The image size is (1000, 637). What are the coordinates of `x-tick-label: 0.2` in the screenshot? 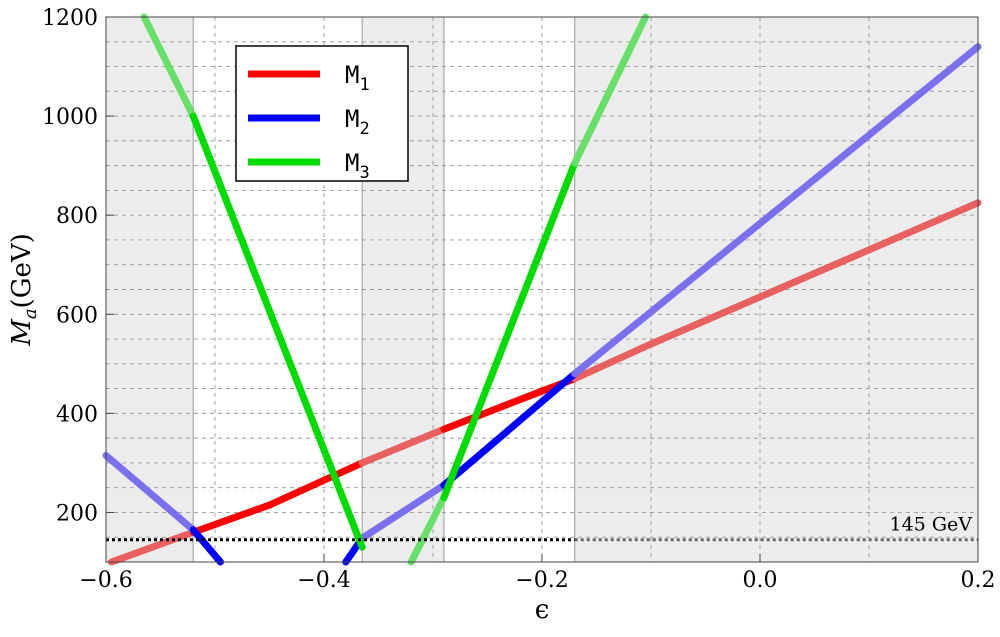 It's located at (978, 580).